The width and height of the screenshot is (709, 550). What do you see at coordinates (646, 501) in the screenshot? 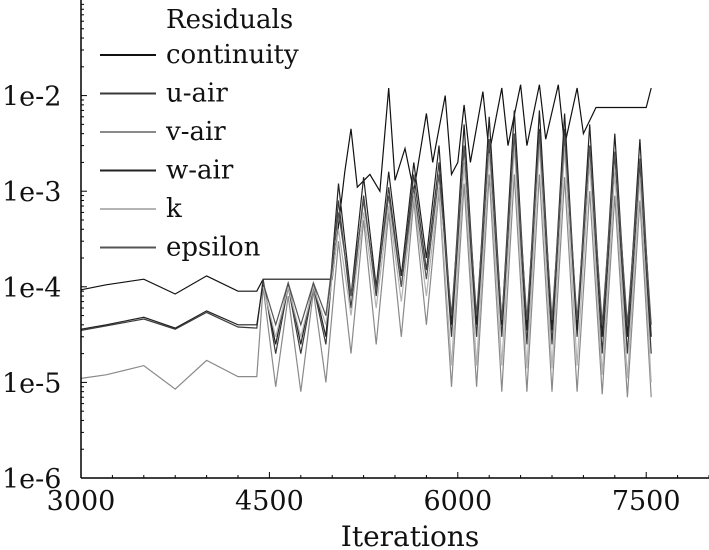
I see `x-tick-label: 7500` at bounding box center [646, 501].